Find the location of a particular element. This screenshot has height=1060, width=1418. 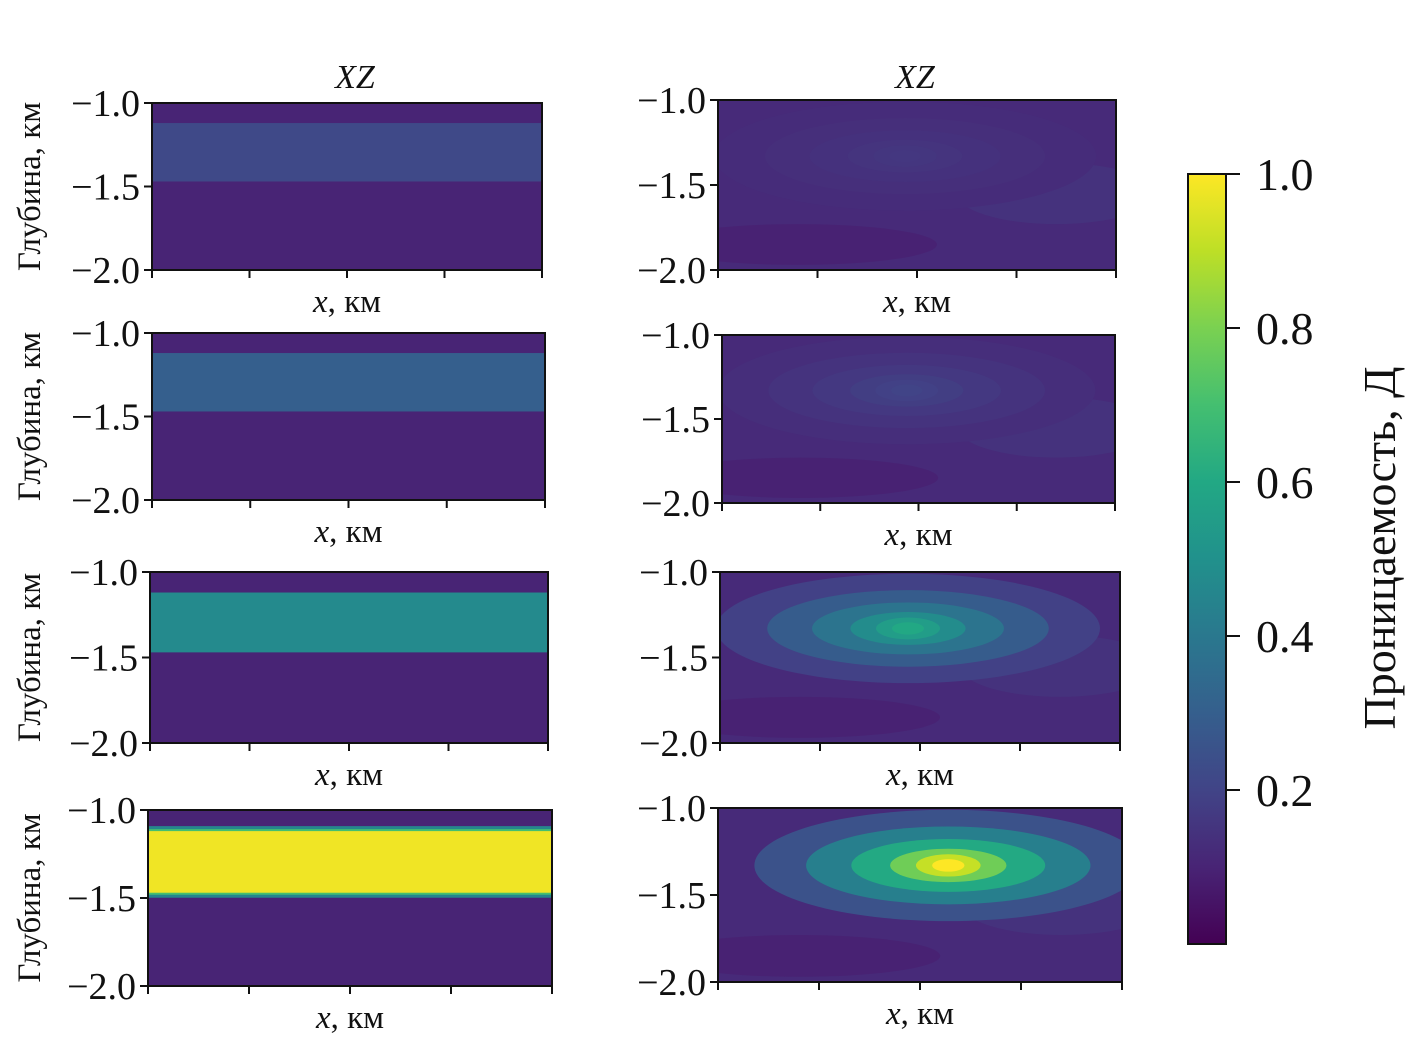

panel-r3-c2: −1.0 −1.5 −2.0 x, км is located at coordinates (880, 672).